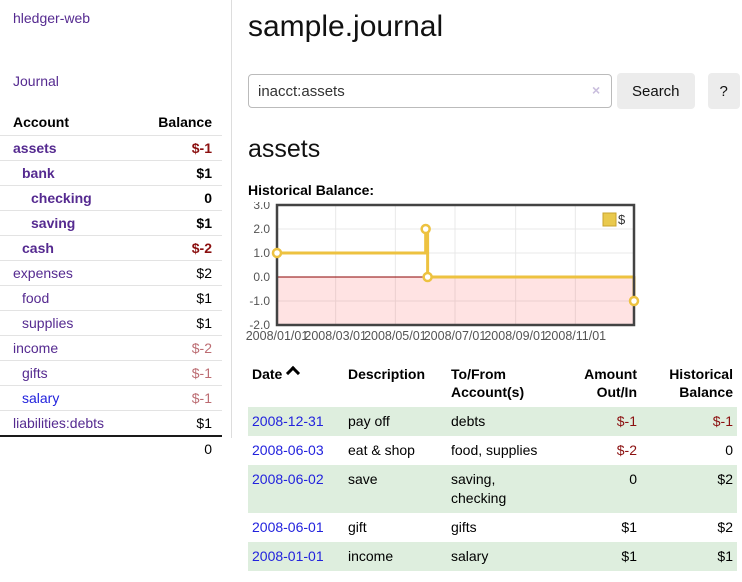  What do you see at coordinates (259, 325) in the screenshot?
I see `svg-text: -2.0` at bounding box center [259, 325].